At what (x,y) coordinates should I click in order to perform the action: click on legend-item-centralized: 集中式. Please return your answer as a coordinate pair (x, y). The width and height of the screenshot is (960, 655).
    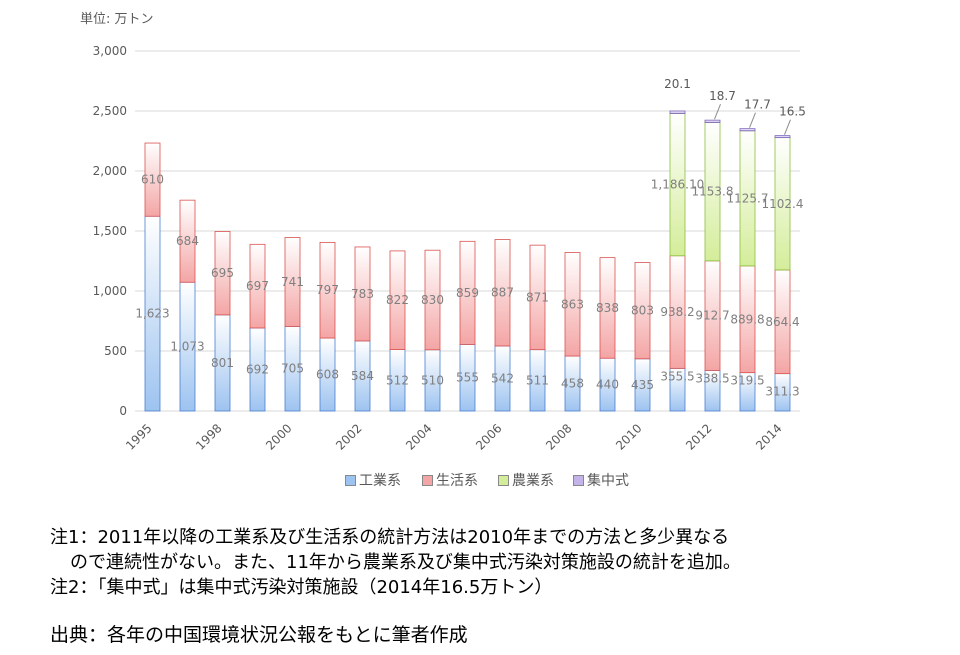
    Looking at the image, I should click on (601, 480).